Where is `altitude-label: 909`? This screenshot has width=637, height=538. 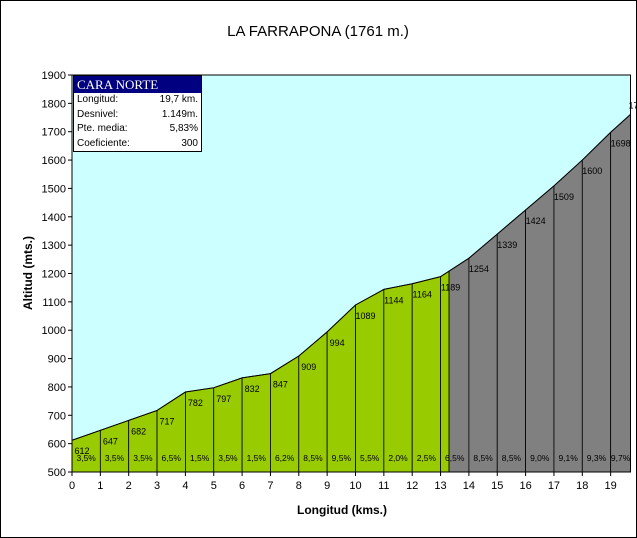
altitude-label: 909 is located at coordinates (308, 367).